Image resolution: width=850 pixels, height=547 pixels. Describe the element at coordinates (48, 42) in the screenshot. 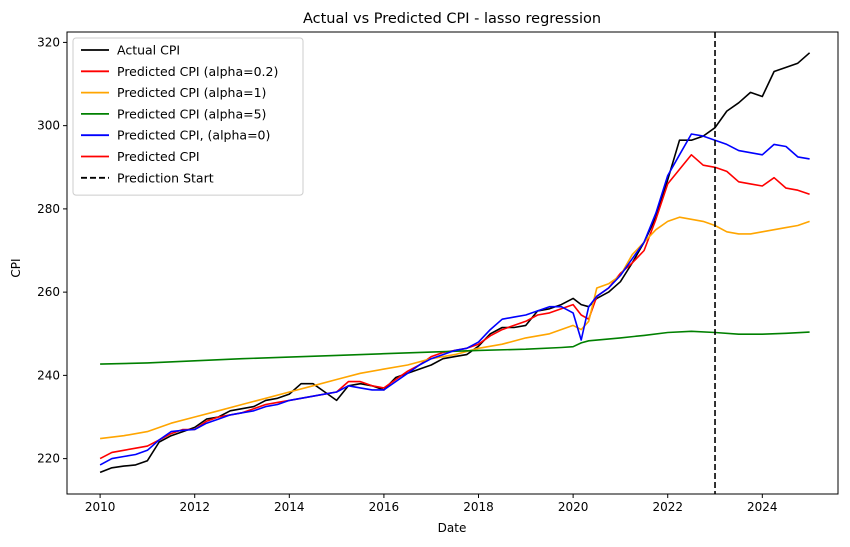

I see `y-tick-label-5: 320` at that location.